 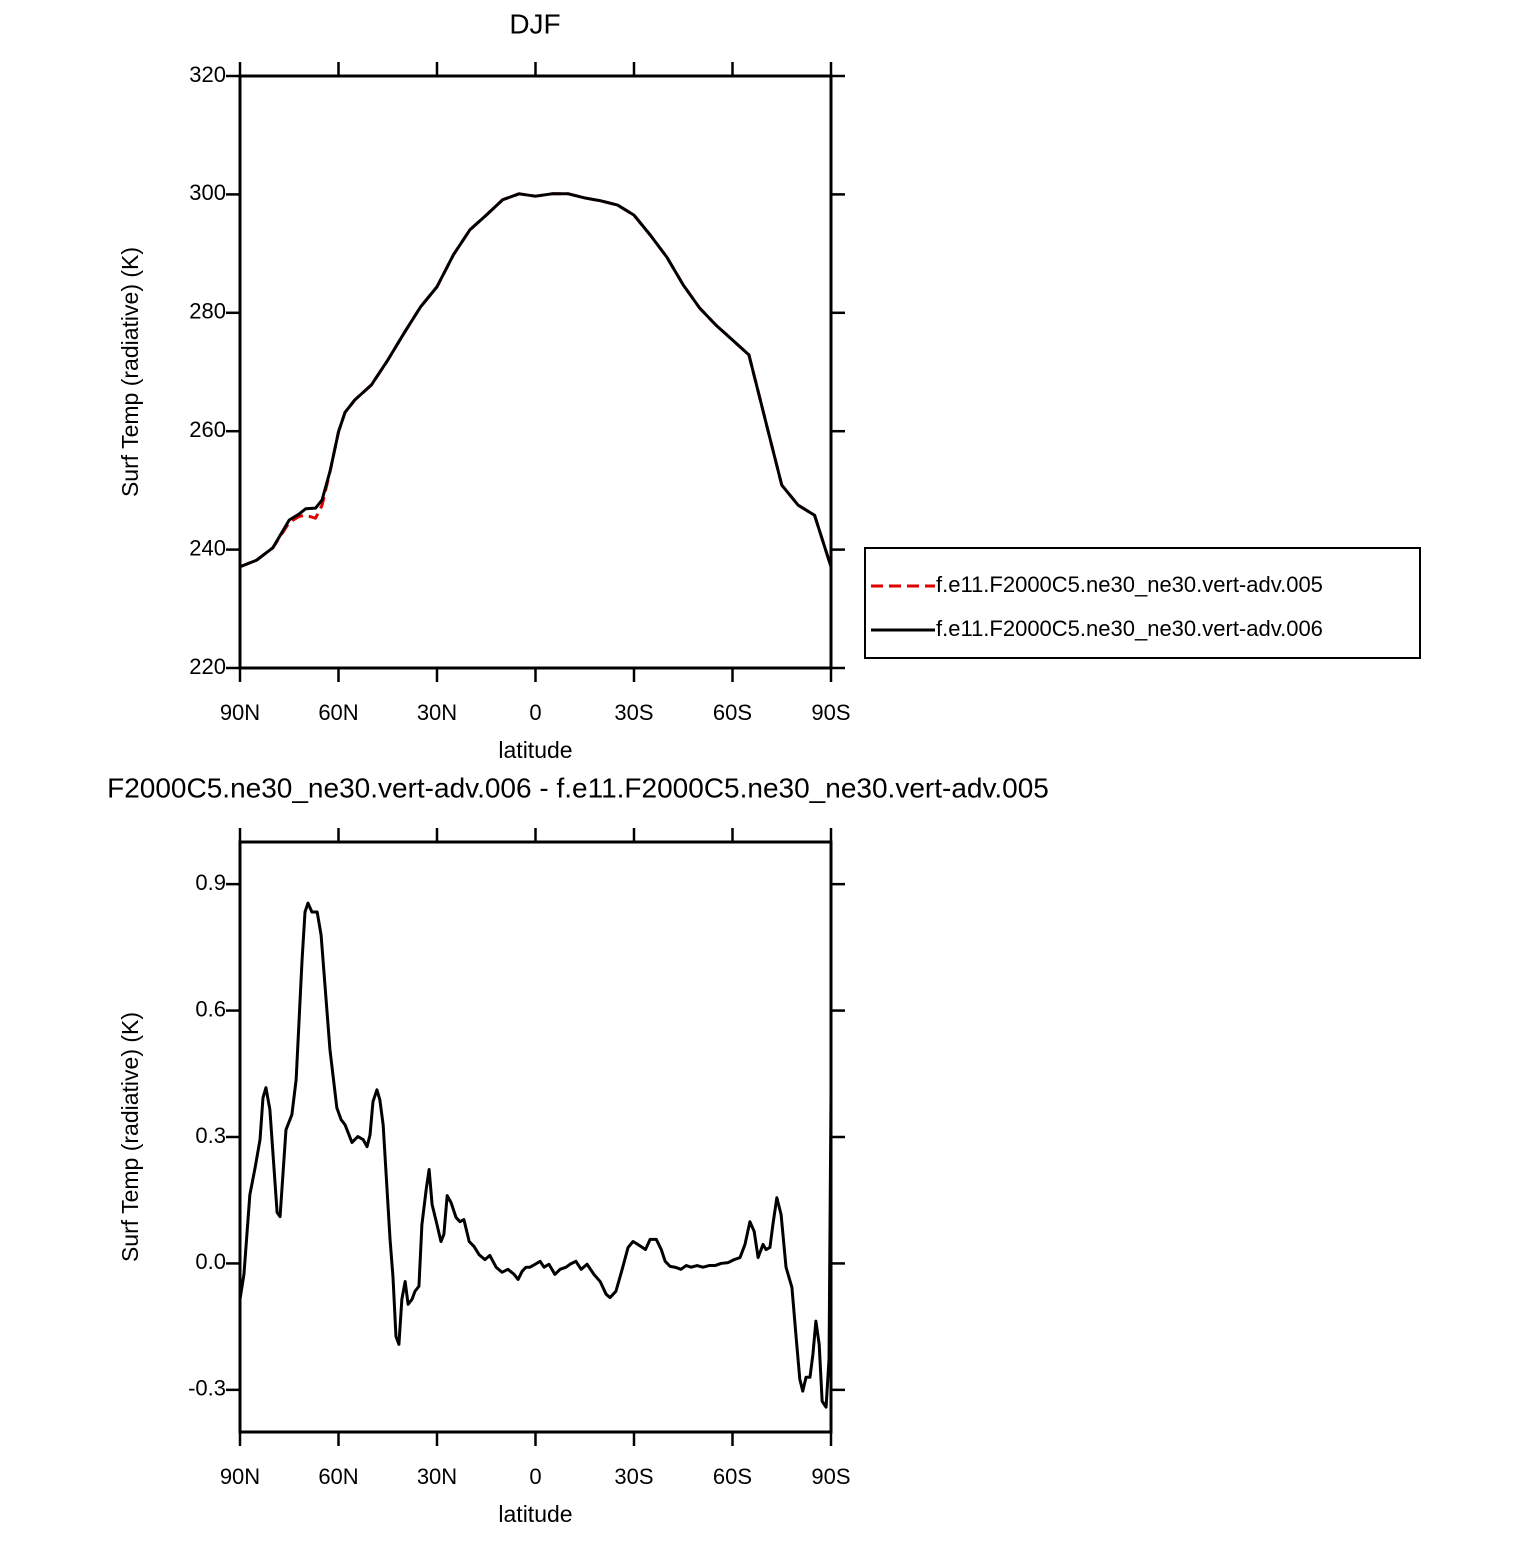 I want to click on y-tick-label: 0.3, so click(x=210, y=1135).